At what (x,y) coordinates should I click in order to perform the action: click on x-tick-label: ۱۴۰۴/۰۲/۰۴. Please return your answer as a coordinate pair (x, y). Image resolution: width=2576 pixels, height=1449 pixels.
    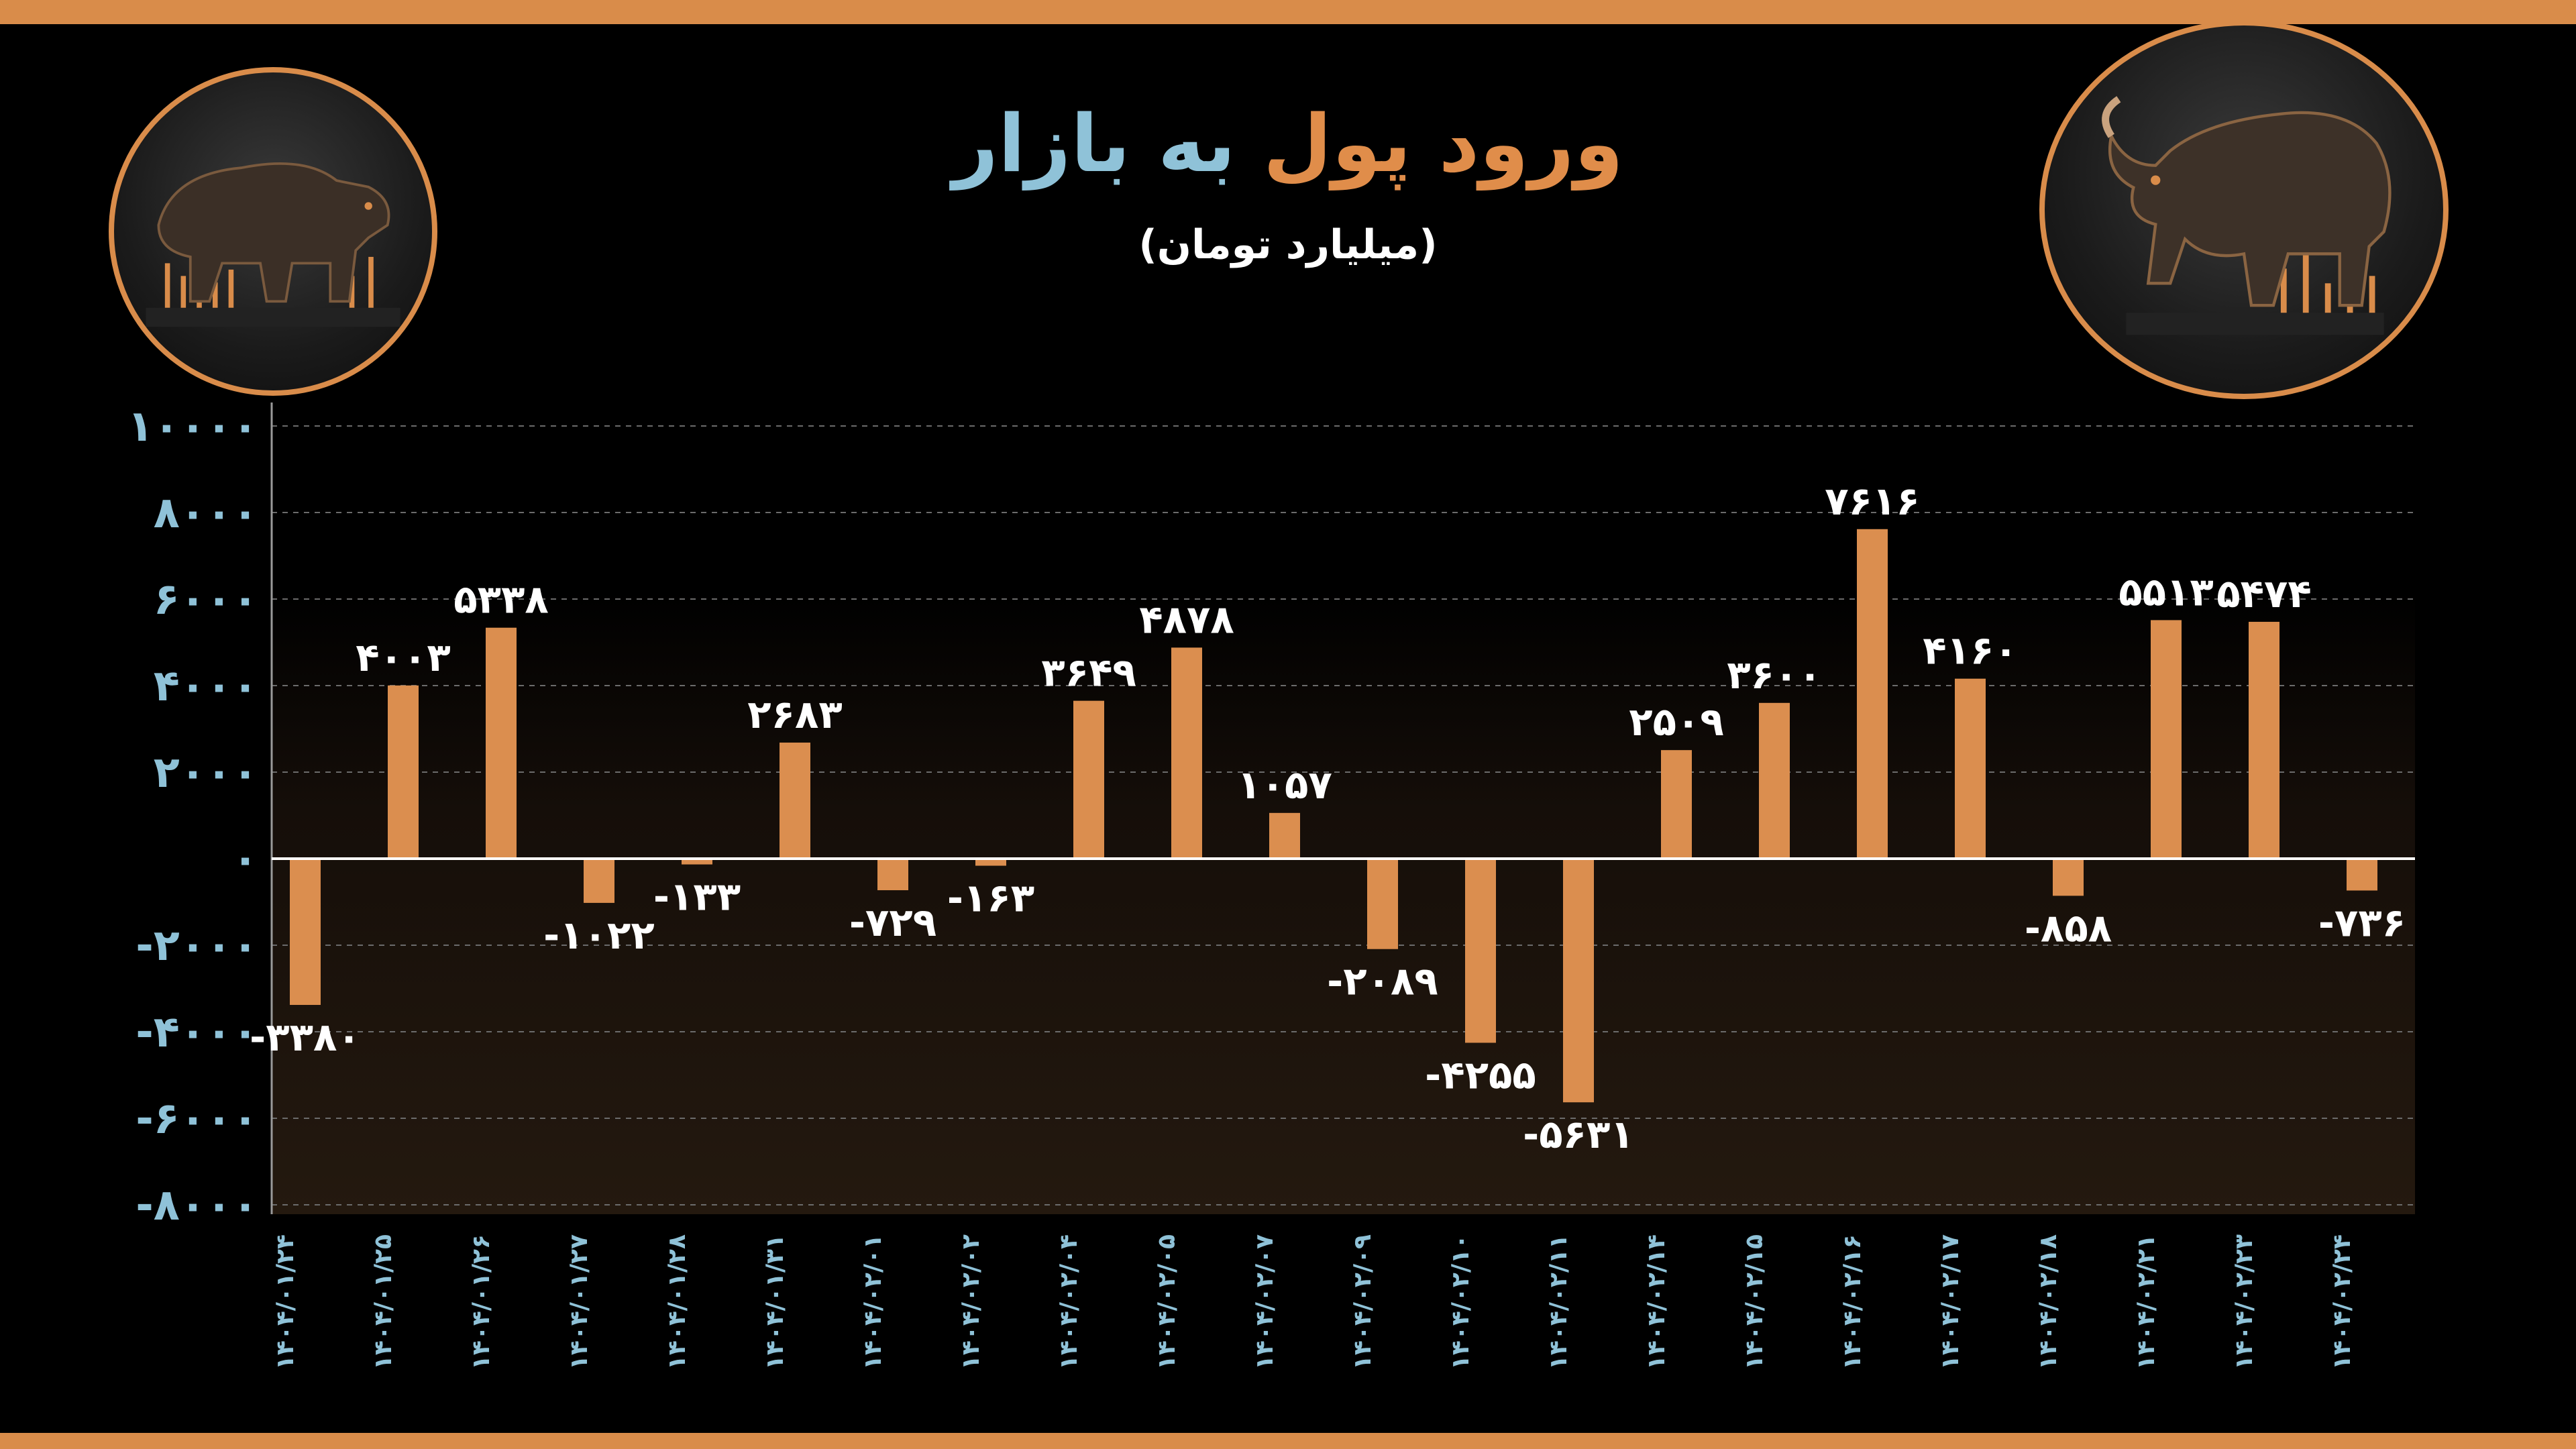
    Looking at the image, I should click on (1069, 1302).